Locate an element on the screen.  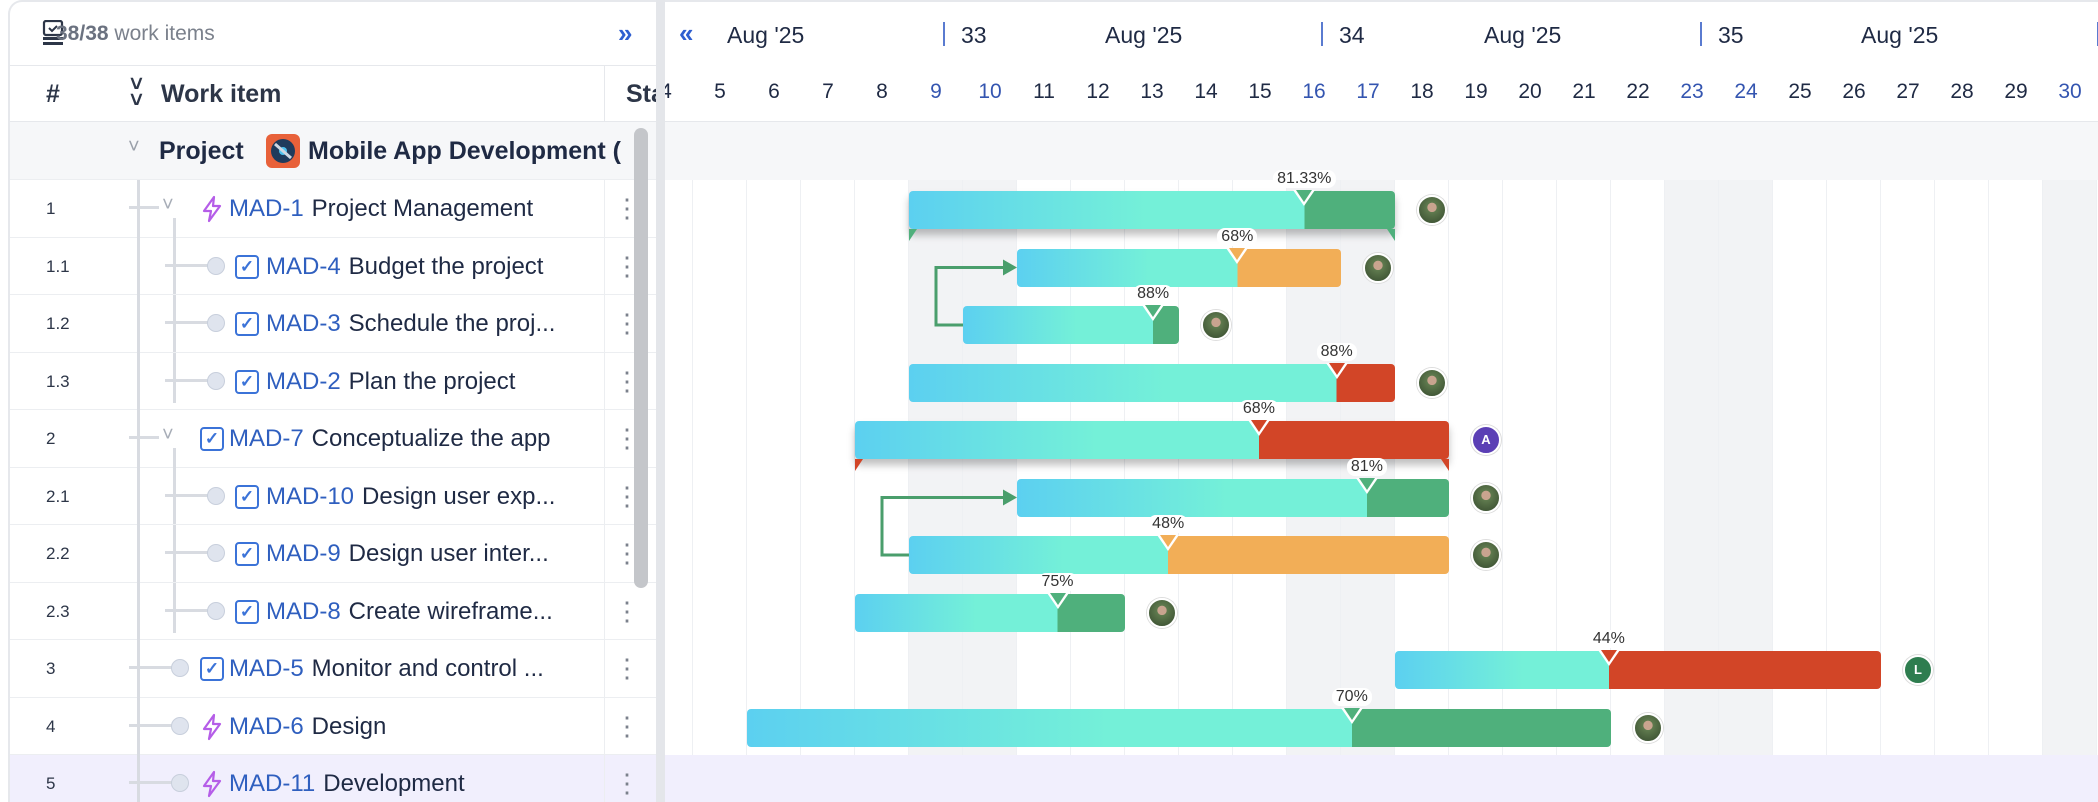
gantt-bar: 81.33% is located at coordinates (1152, 205).